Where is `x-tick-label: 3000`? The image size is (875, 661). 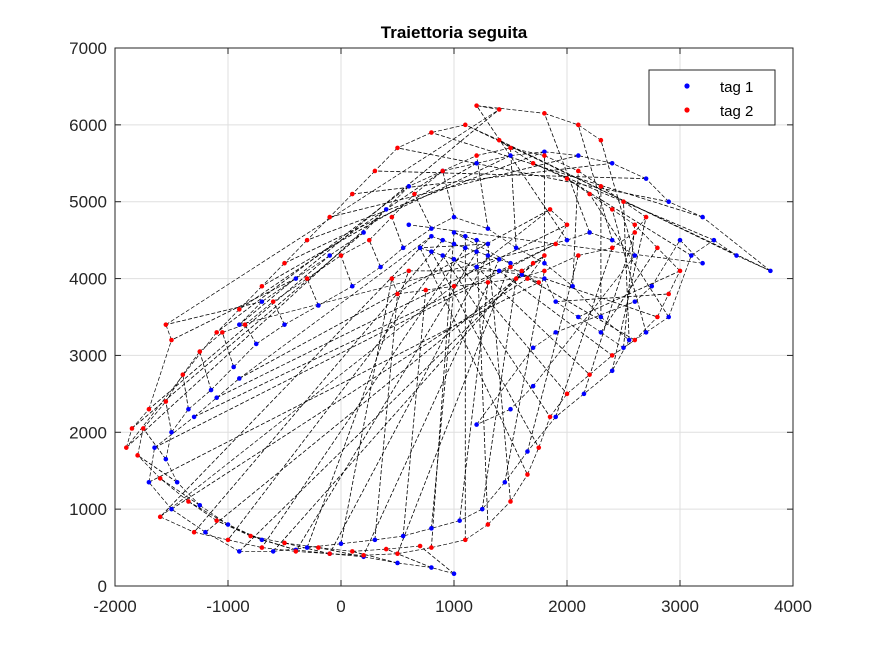 x-tick-label: 3000 is located at coordinates (680, 606).